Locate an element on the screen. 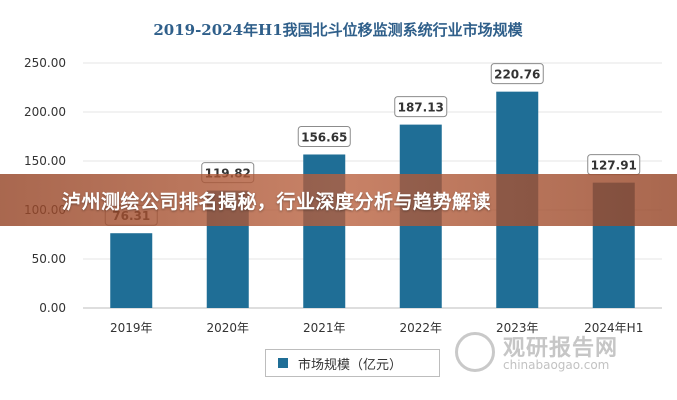  globe-icon is located at coordinates (475, 352).